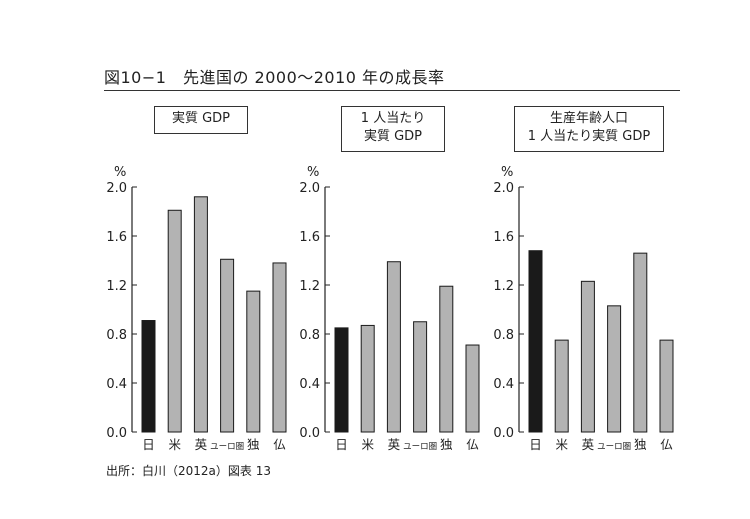 The width and height of the screenshot is (750, 519). I want to click on panel-1-x-tick-label: ユーロ圏, so click(227, 447).